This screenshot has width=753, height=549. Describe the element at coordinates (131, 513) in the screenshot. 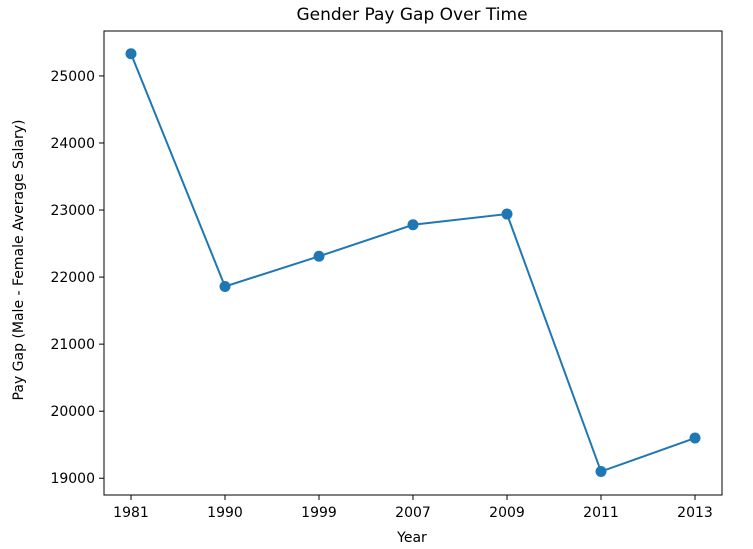

I see `x-tick-label: 1981` at that location.